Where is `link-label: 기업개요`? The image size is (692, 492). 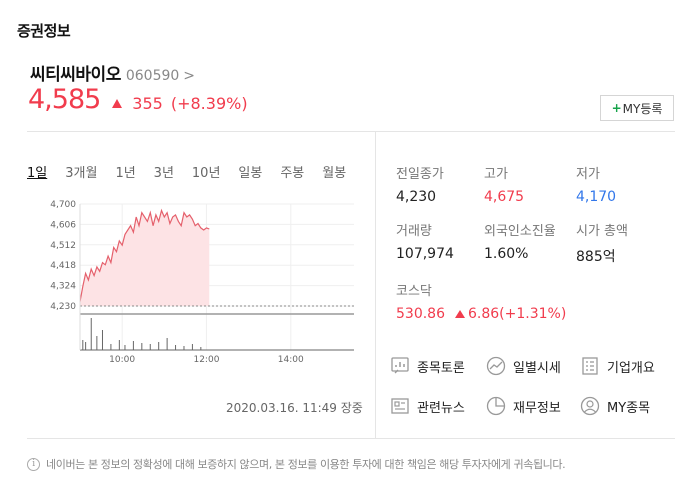 link-label: 기업개요 is located at coordinates (631, 368).